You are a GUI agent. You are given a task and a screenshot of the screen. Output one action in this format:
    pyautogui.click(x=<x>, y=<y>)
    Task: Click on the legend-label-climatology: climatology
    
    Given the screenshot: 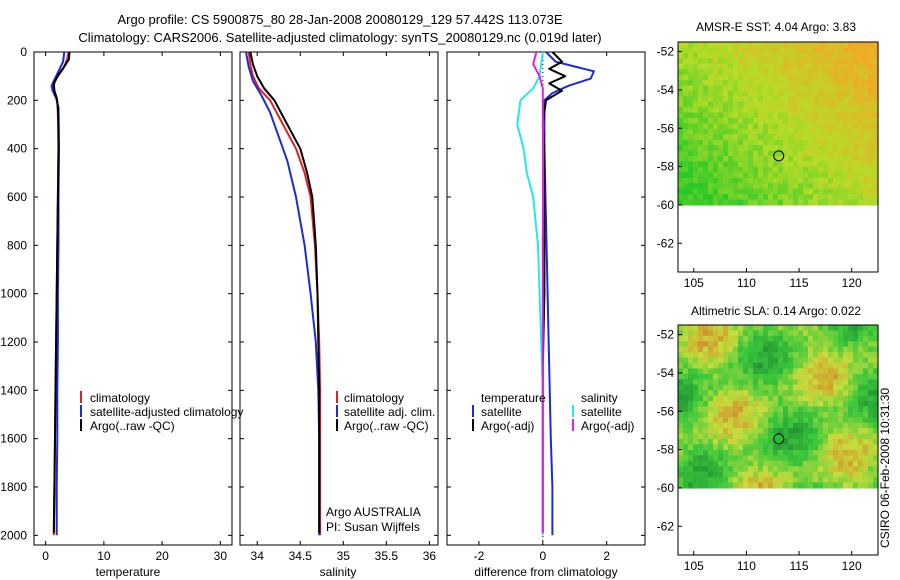 What is the action you would take?
    pyautogui.click(x=120, y=398)
    